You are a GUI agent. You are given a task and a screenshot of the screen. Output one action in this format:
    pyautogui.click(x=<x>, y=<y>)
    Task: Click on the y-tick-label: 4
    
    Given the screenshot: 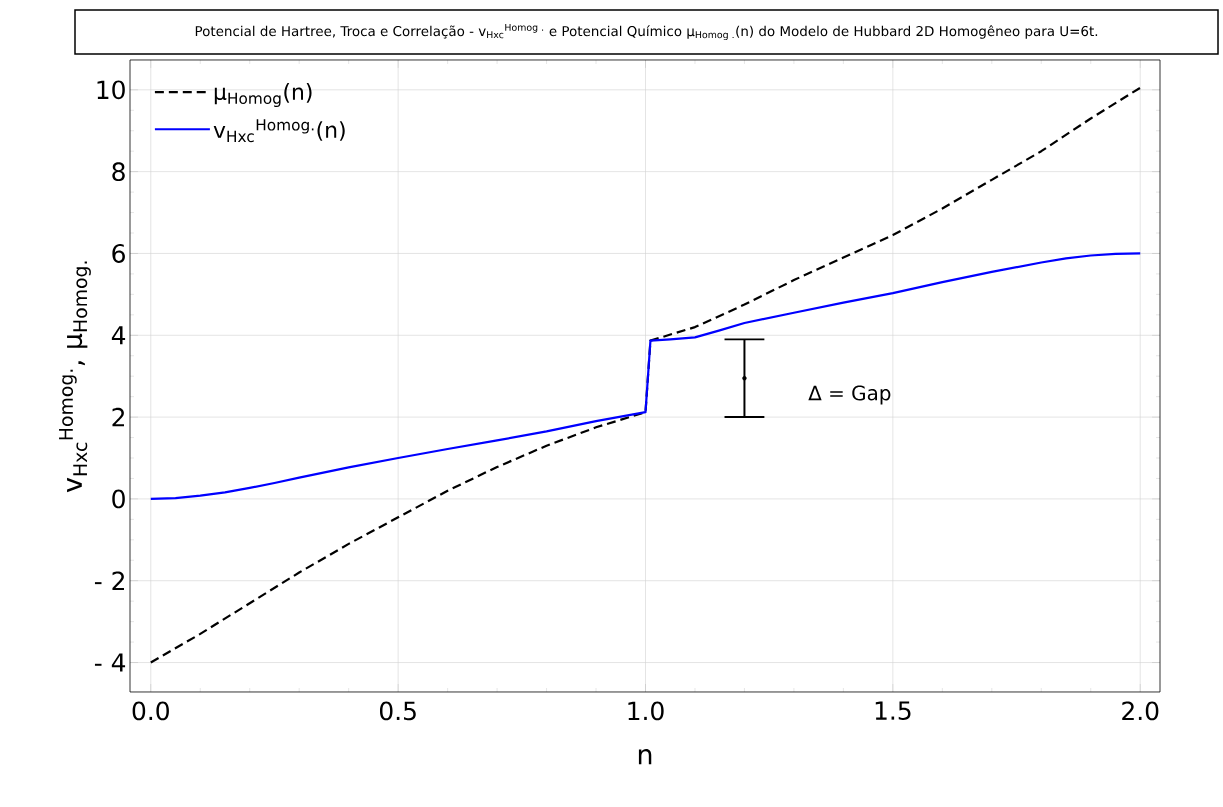 What is the action you would take?
    pyautogui.click(x=118, y=335)
    